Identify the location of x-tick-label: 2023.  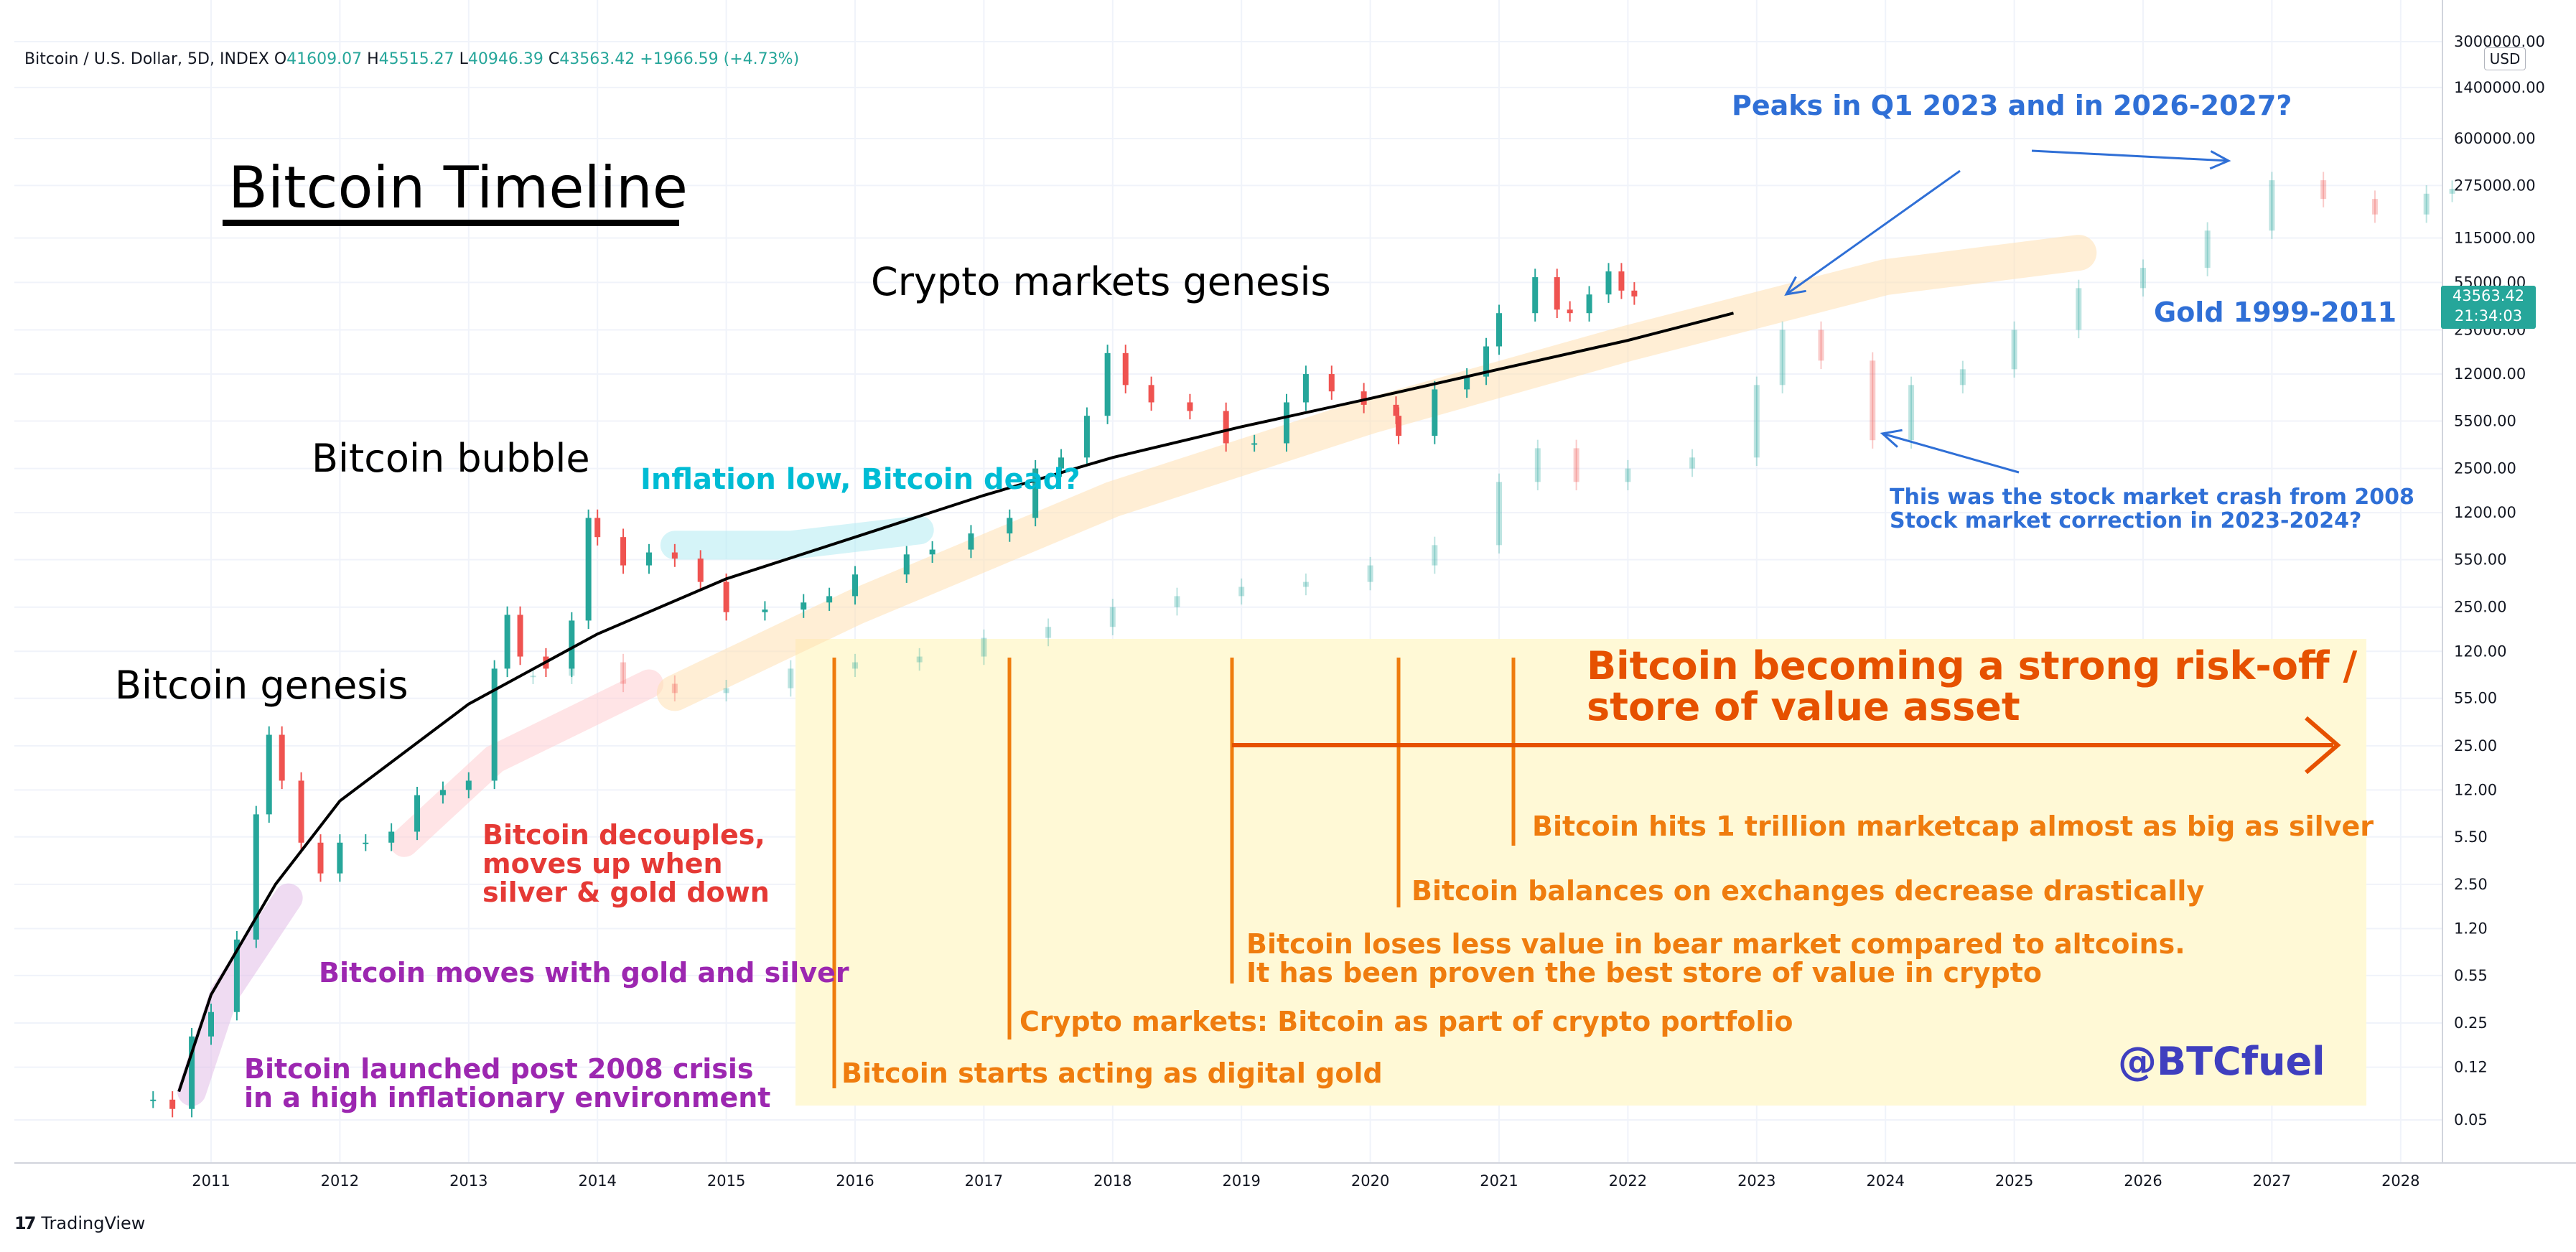
(1756, 1181).